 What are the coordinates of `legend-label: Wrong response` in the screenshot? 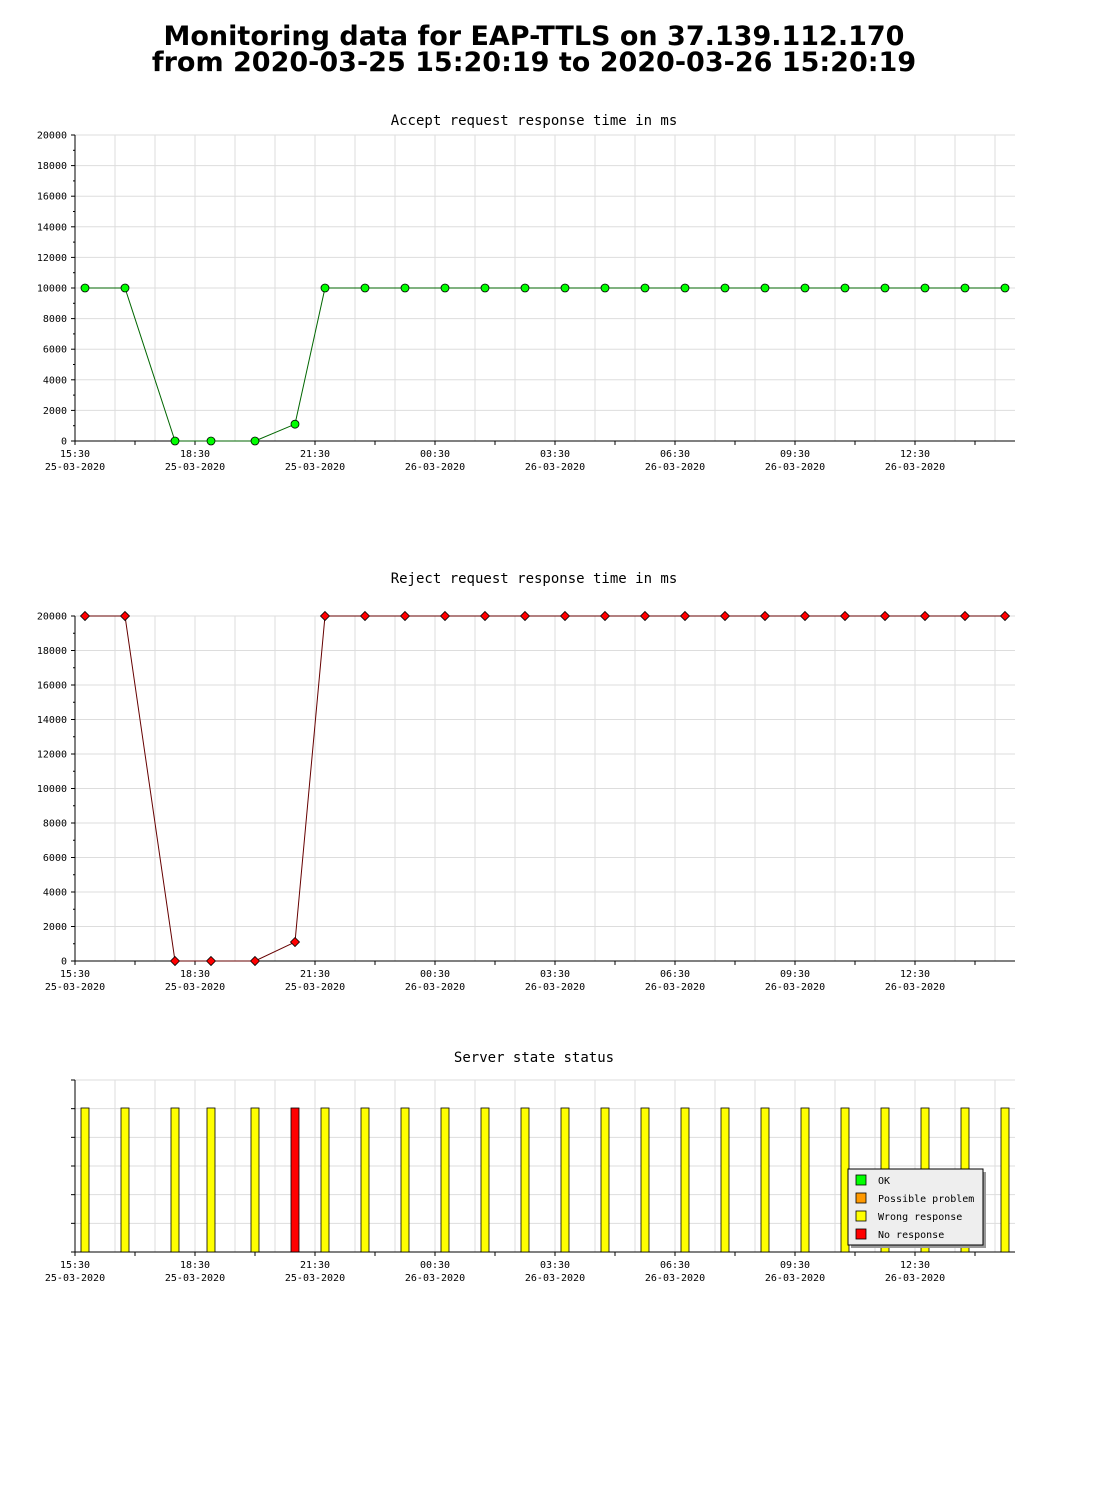 It's located at (920, 1217).